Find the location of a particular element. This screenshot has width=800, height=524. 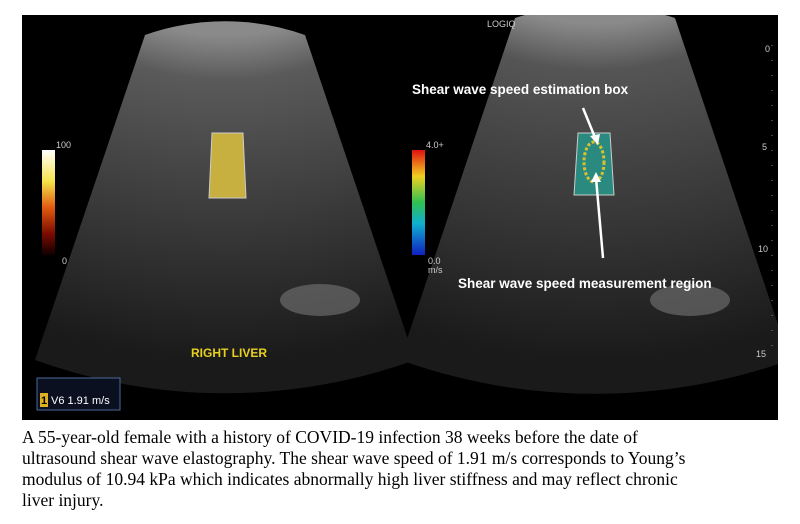

scale-max: 100 is located at coordinates (63, 145).